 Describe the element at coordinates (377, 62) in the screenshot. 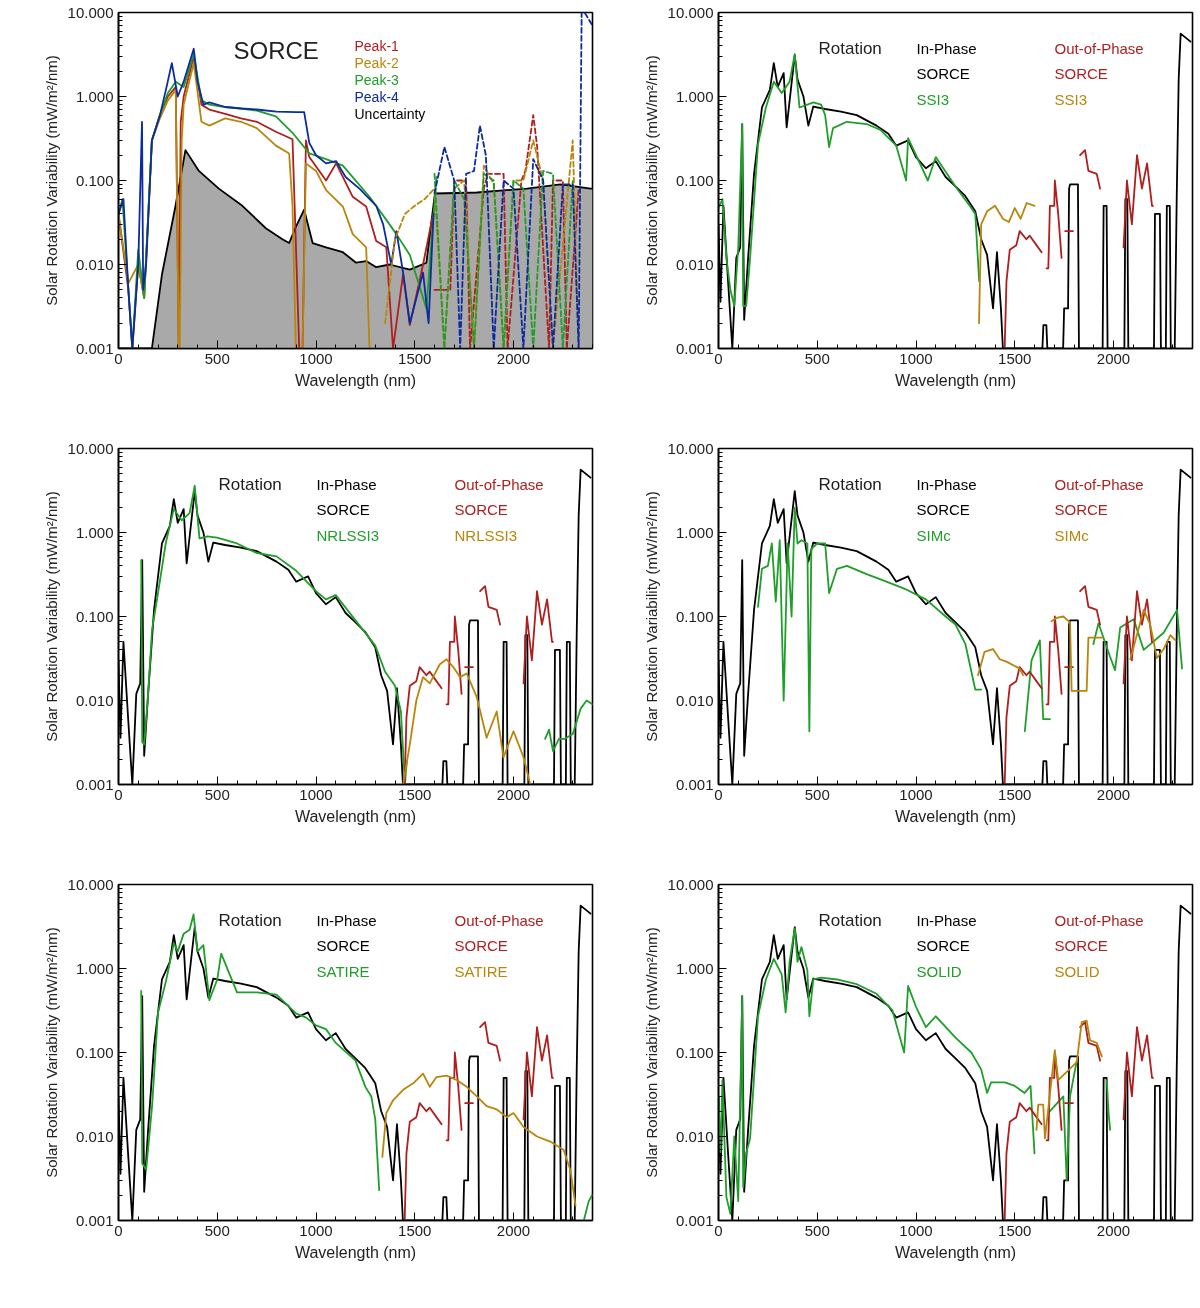

I see `text: Peak-2` at that location.